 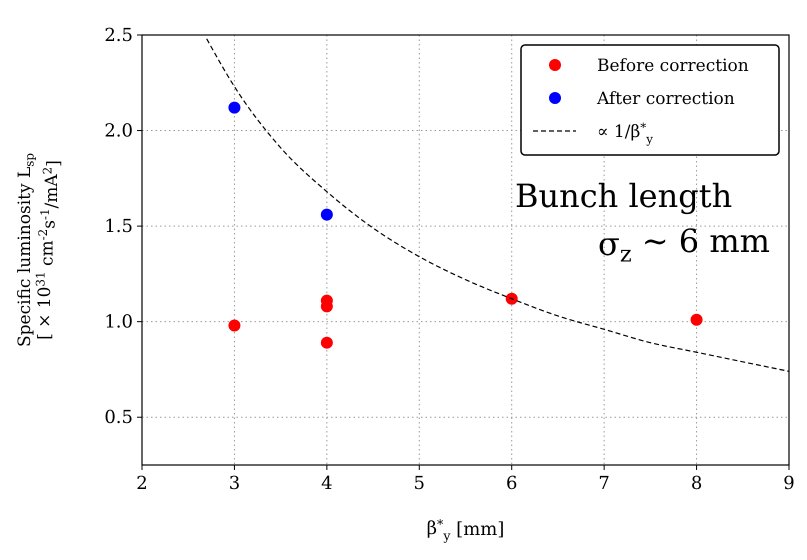 I want to click on legend-label: Before correction, so click(x=673, y=66).